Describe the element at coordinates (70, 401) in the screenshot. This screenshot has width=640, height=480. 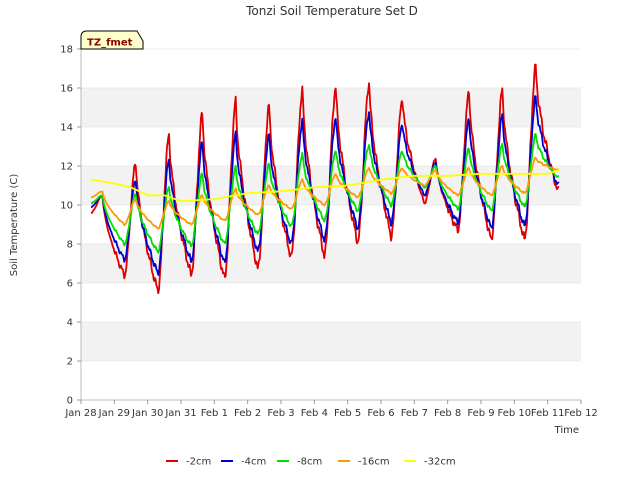
I see `y-tick-label: 0` at that location.